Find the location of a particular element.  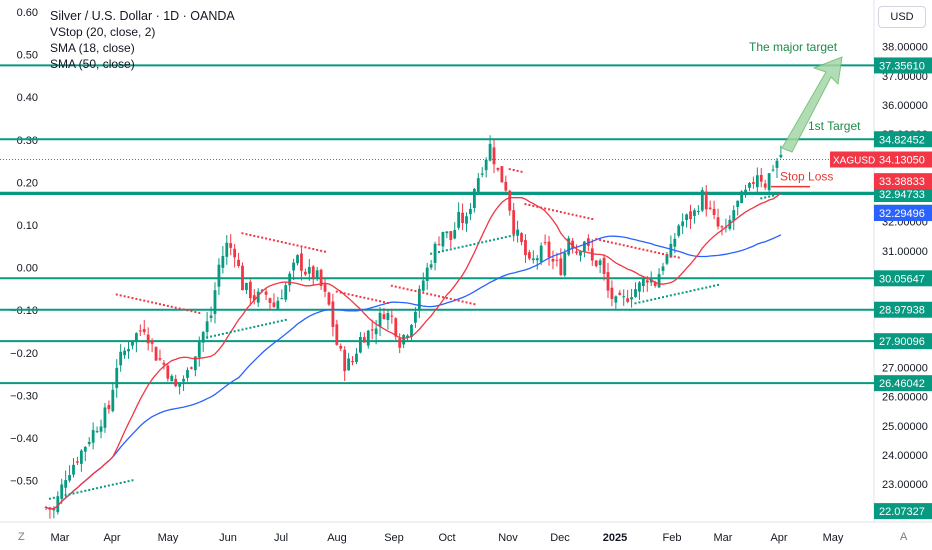

auto-scale-button: A is located at coordinates (904, 537).